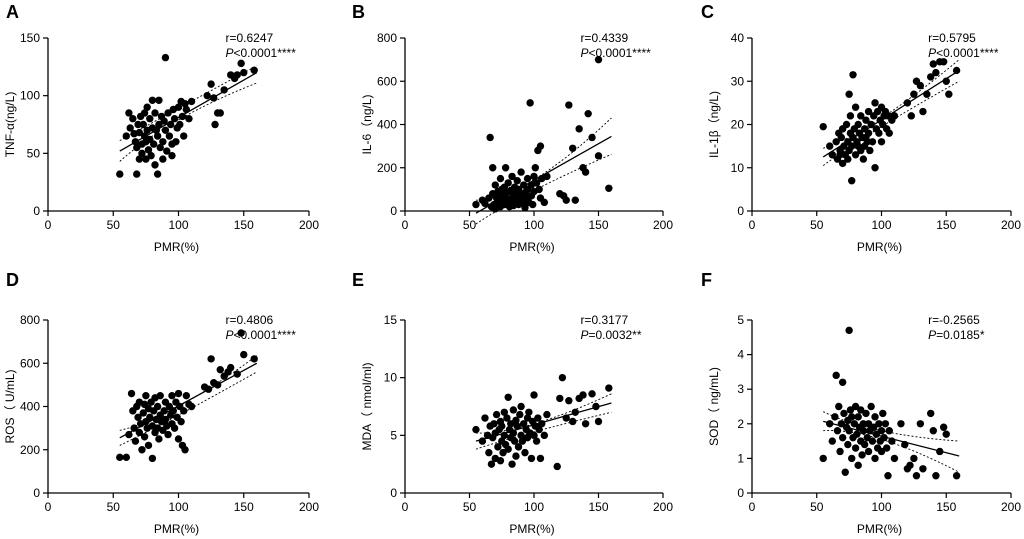 This screenshot has width=1024, height=539. Describe the element at coordinates (610, 335) in the screenshot. I see `p-value: P=0.0032**` at that location.